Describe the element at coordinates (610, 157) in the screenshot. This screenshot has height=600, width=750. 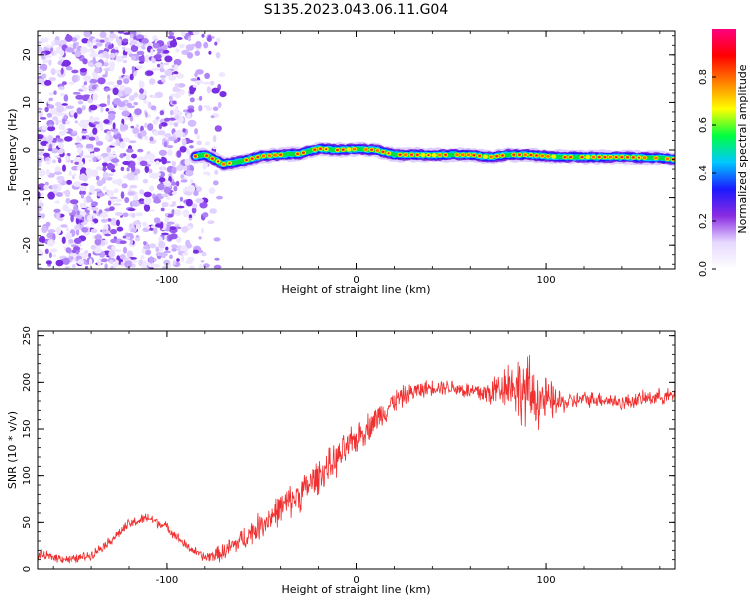
I see `track-peak-core` at that location.